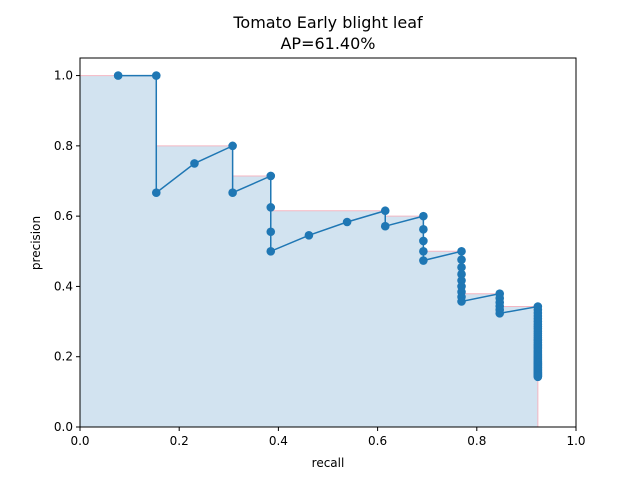 This screenshot has width=640, height=480. Describe the element at coordinates (575, 441) in the screenshot. I see `x-tick-label: 1.0` at that location.